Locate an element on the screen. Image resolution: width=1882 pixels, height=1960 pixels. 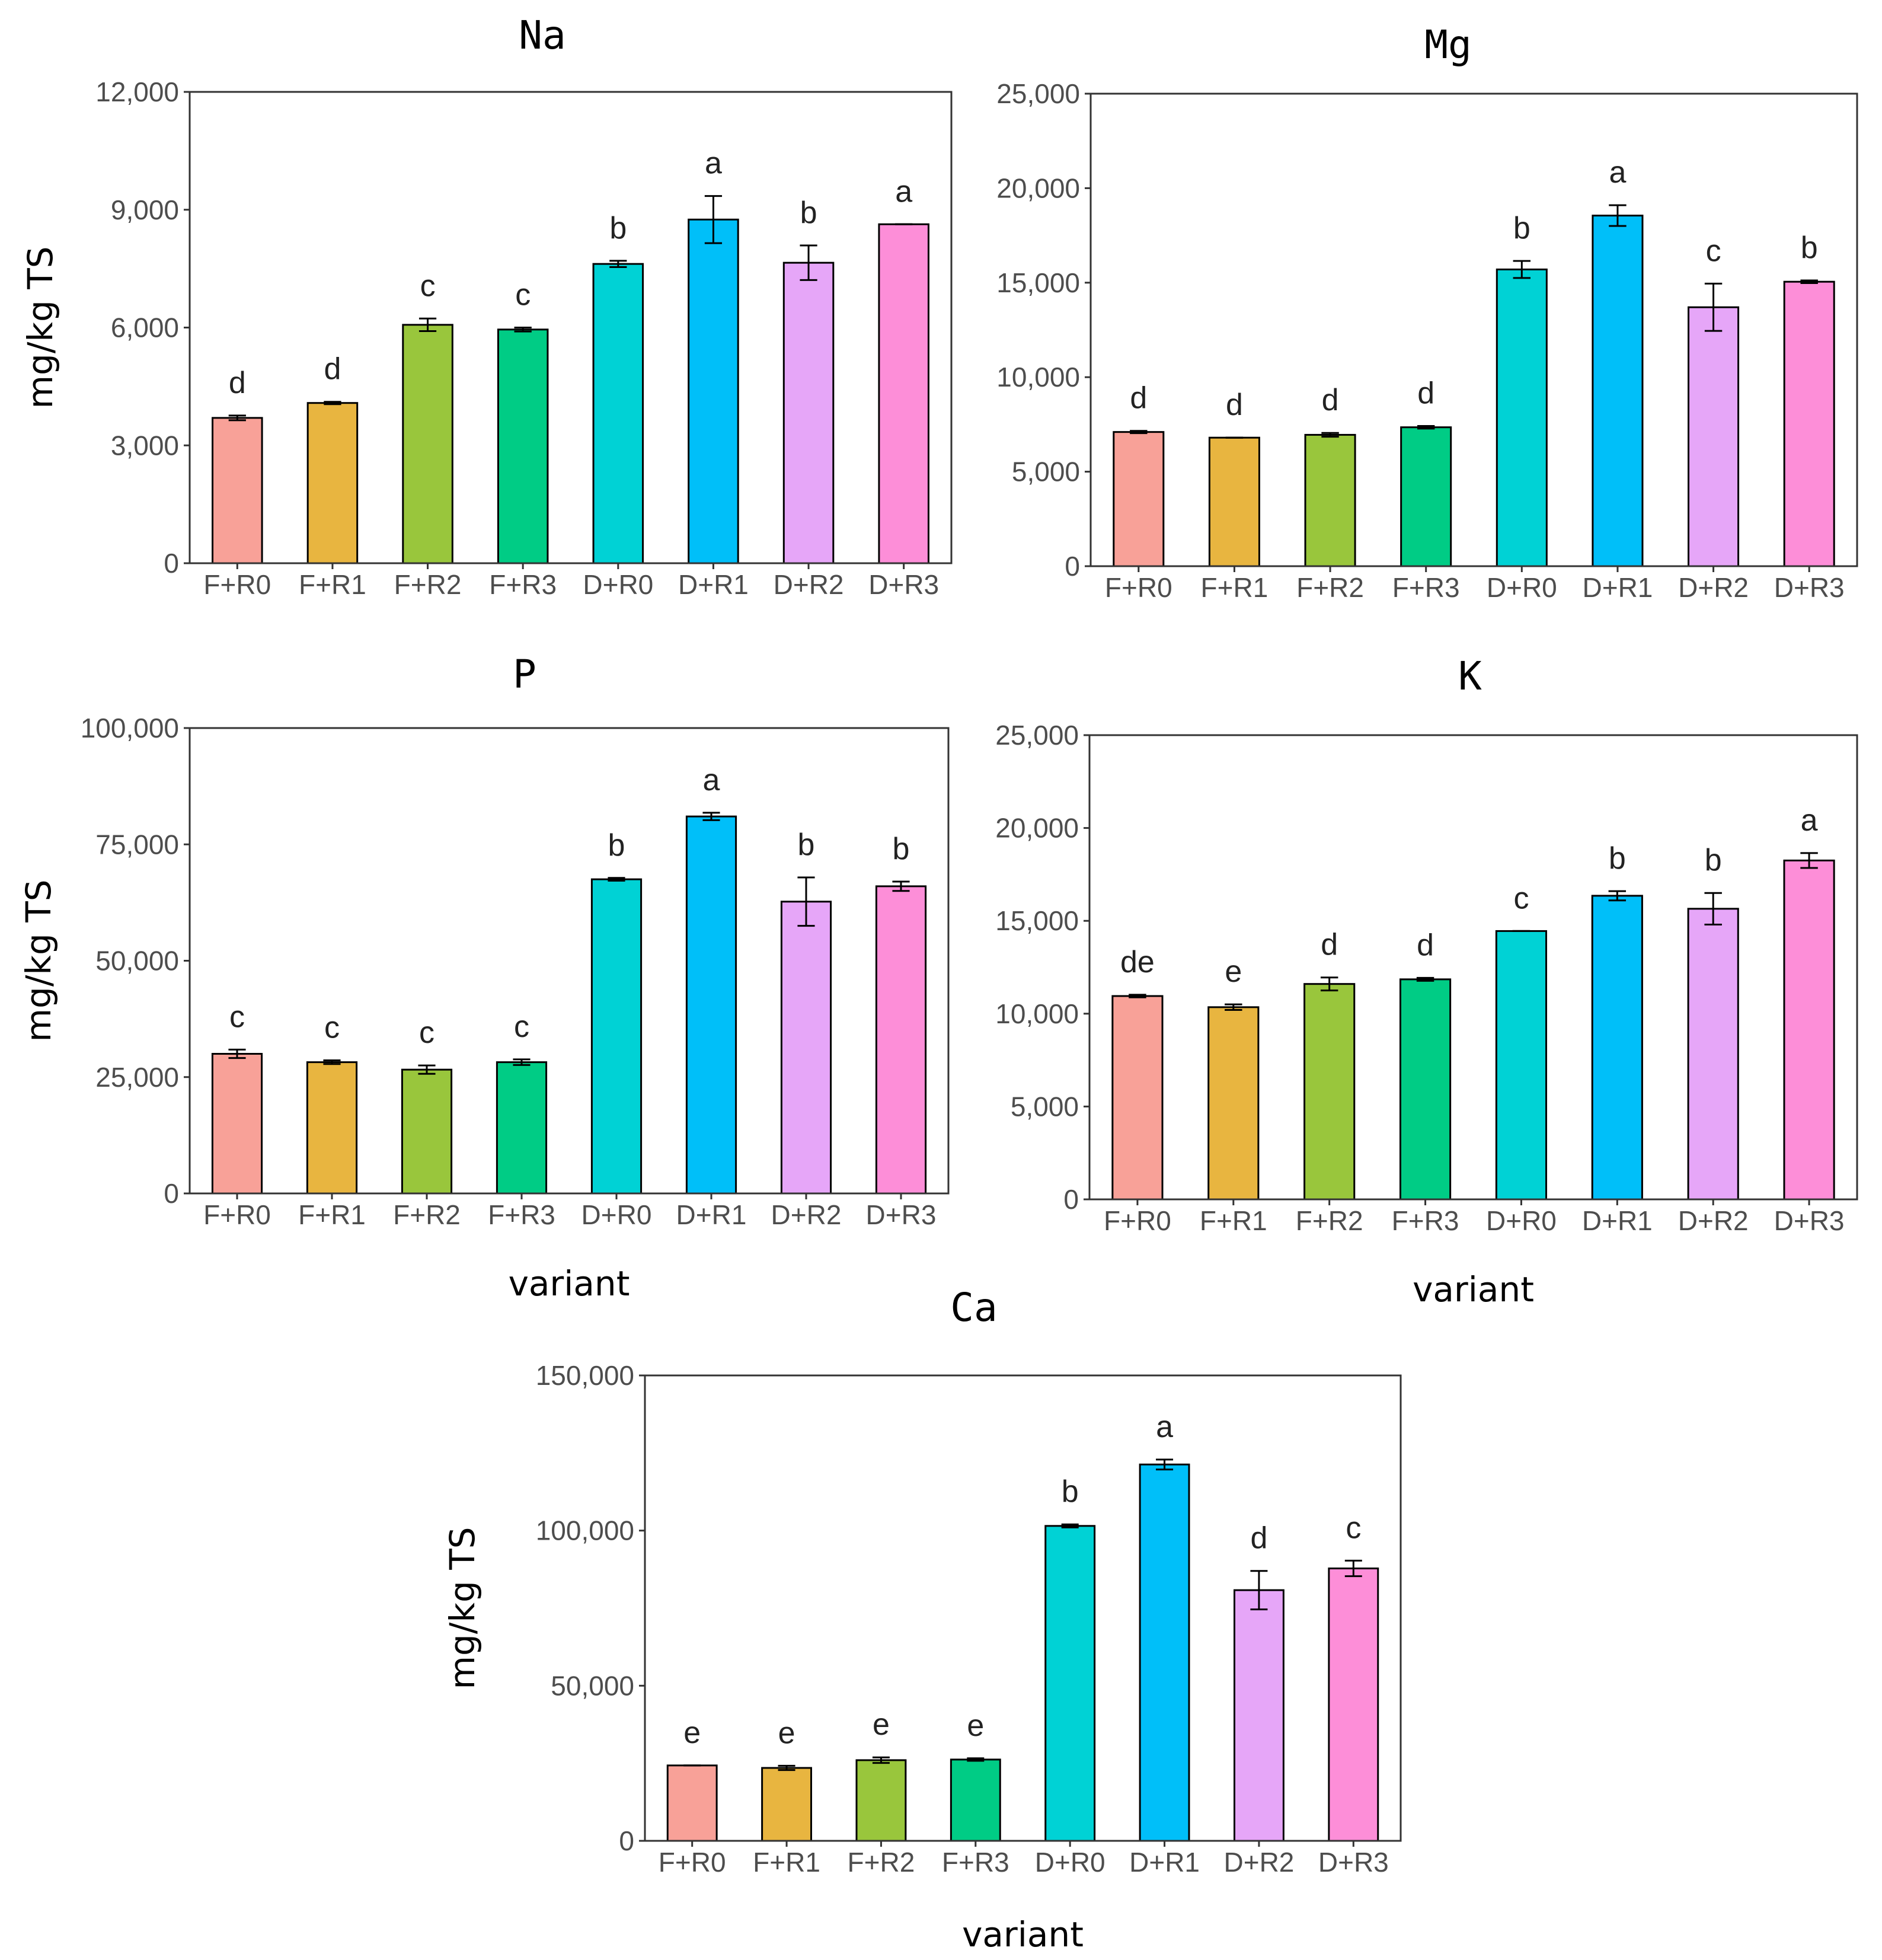
error-bar-k-d-r2 is located at coordinates (1713, 908).